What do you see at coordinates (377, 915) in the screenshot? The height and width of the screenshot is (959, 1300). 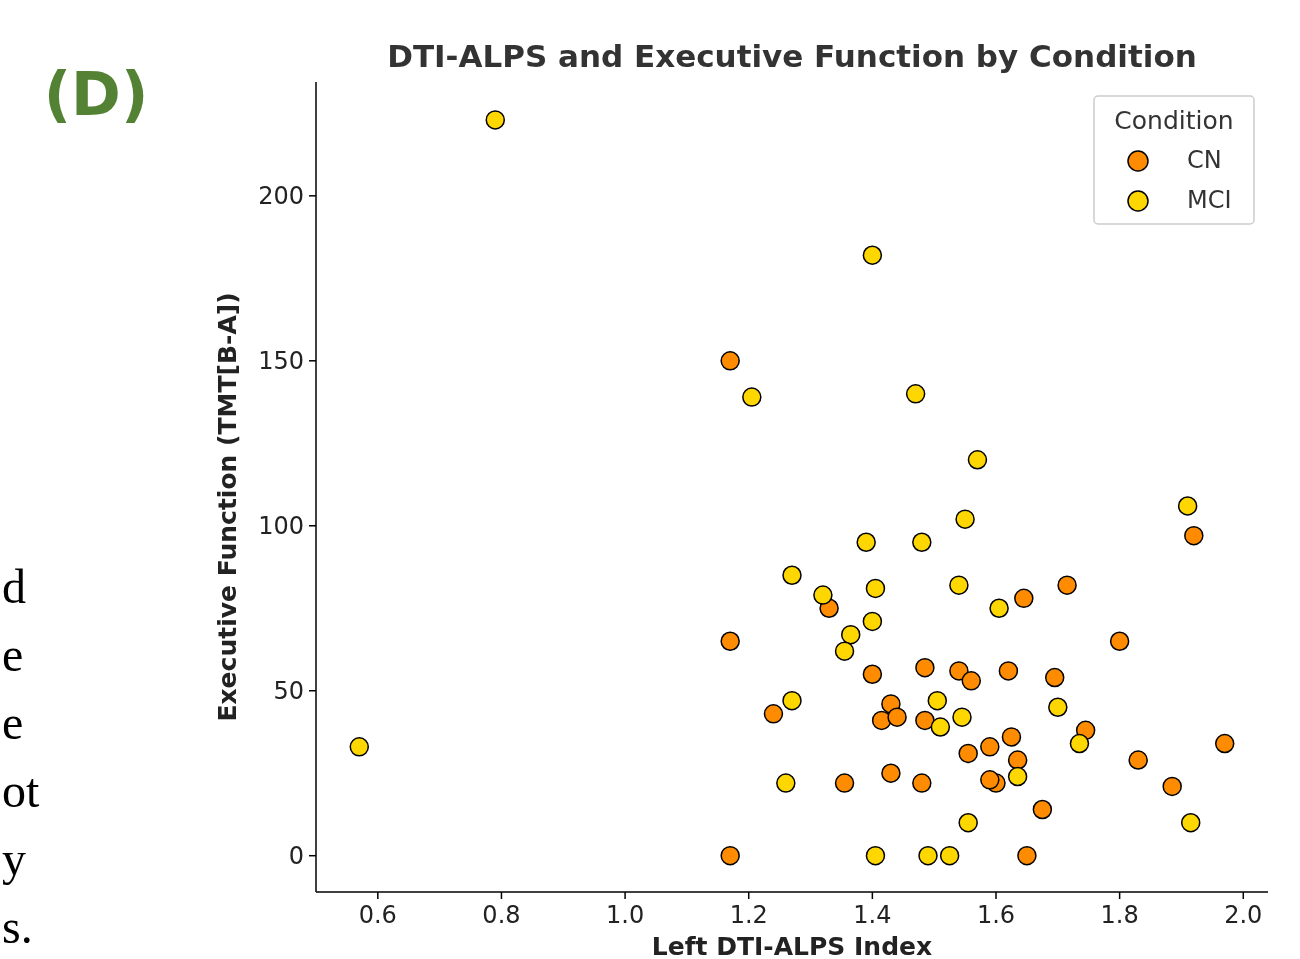 I see `x-tick-label: 0.6` at bounding box center [377, 915].